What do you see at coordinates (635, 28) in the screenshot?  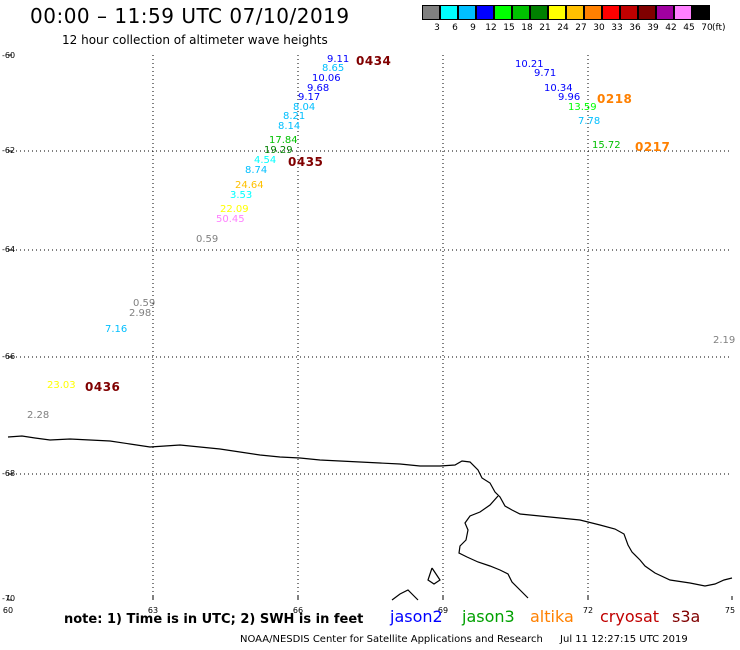 I see `scale-label: 36` at bounding box center [635, 28].